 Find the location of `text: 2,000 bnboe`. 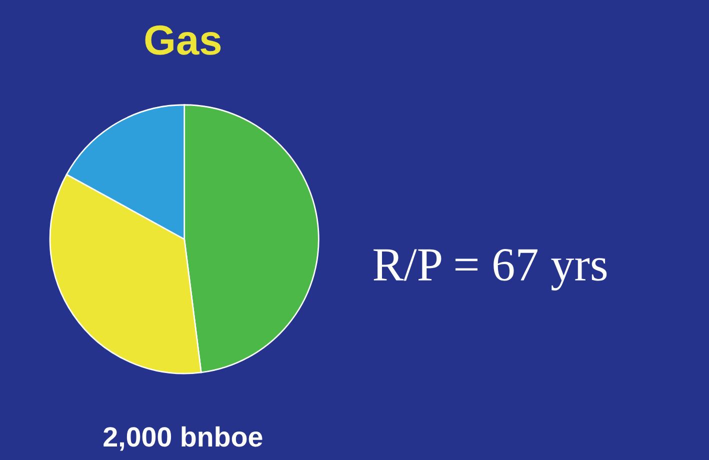

text: 2,000 bnboe is located at coordinates (183, 438).